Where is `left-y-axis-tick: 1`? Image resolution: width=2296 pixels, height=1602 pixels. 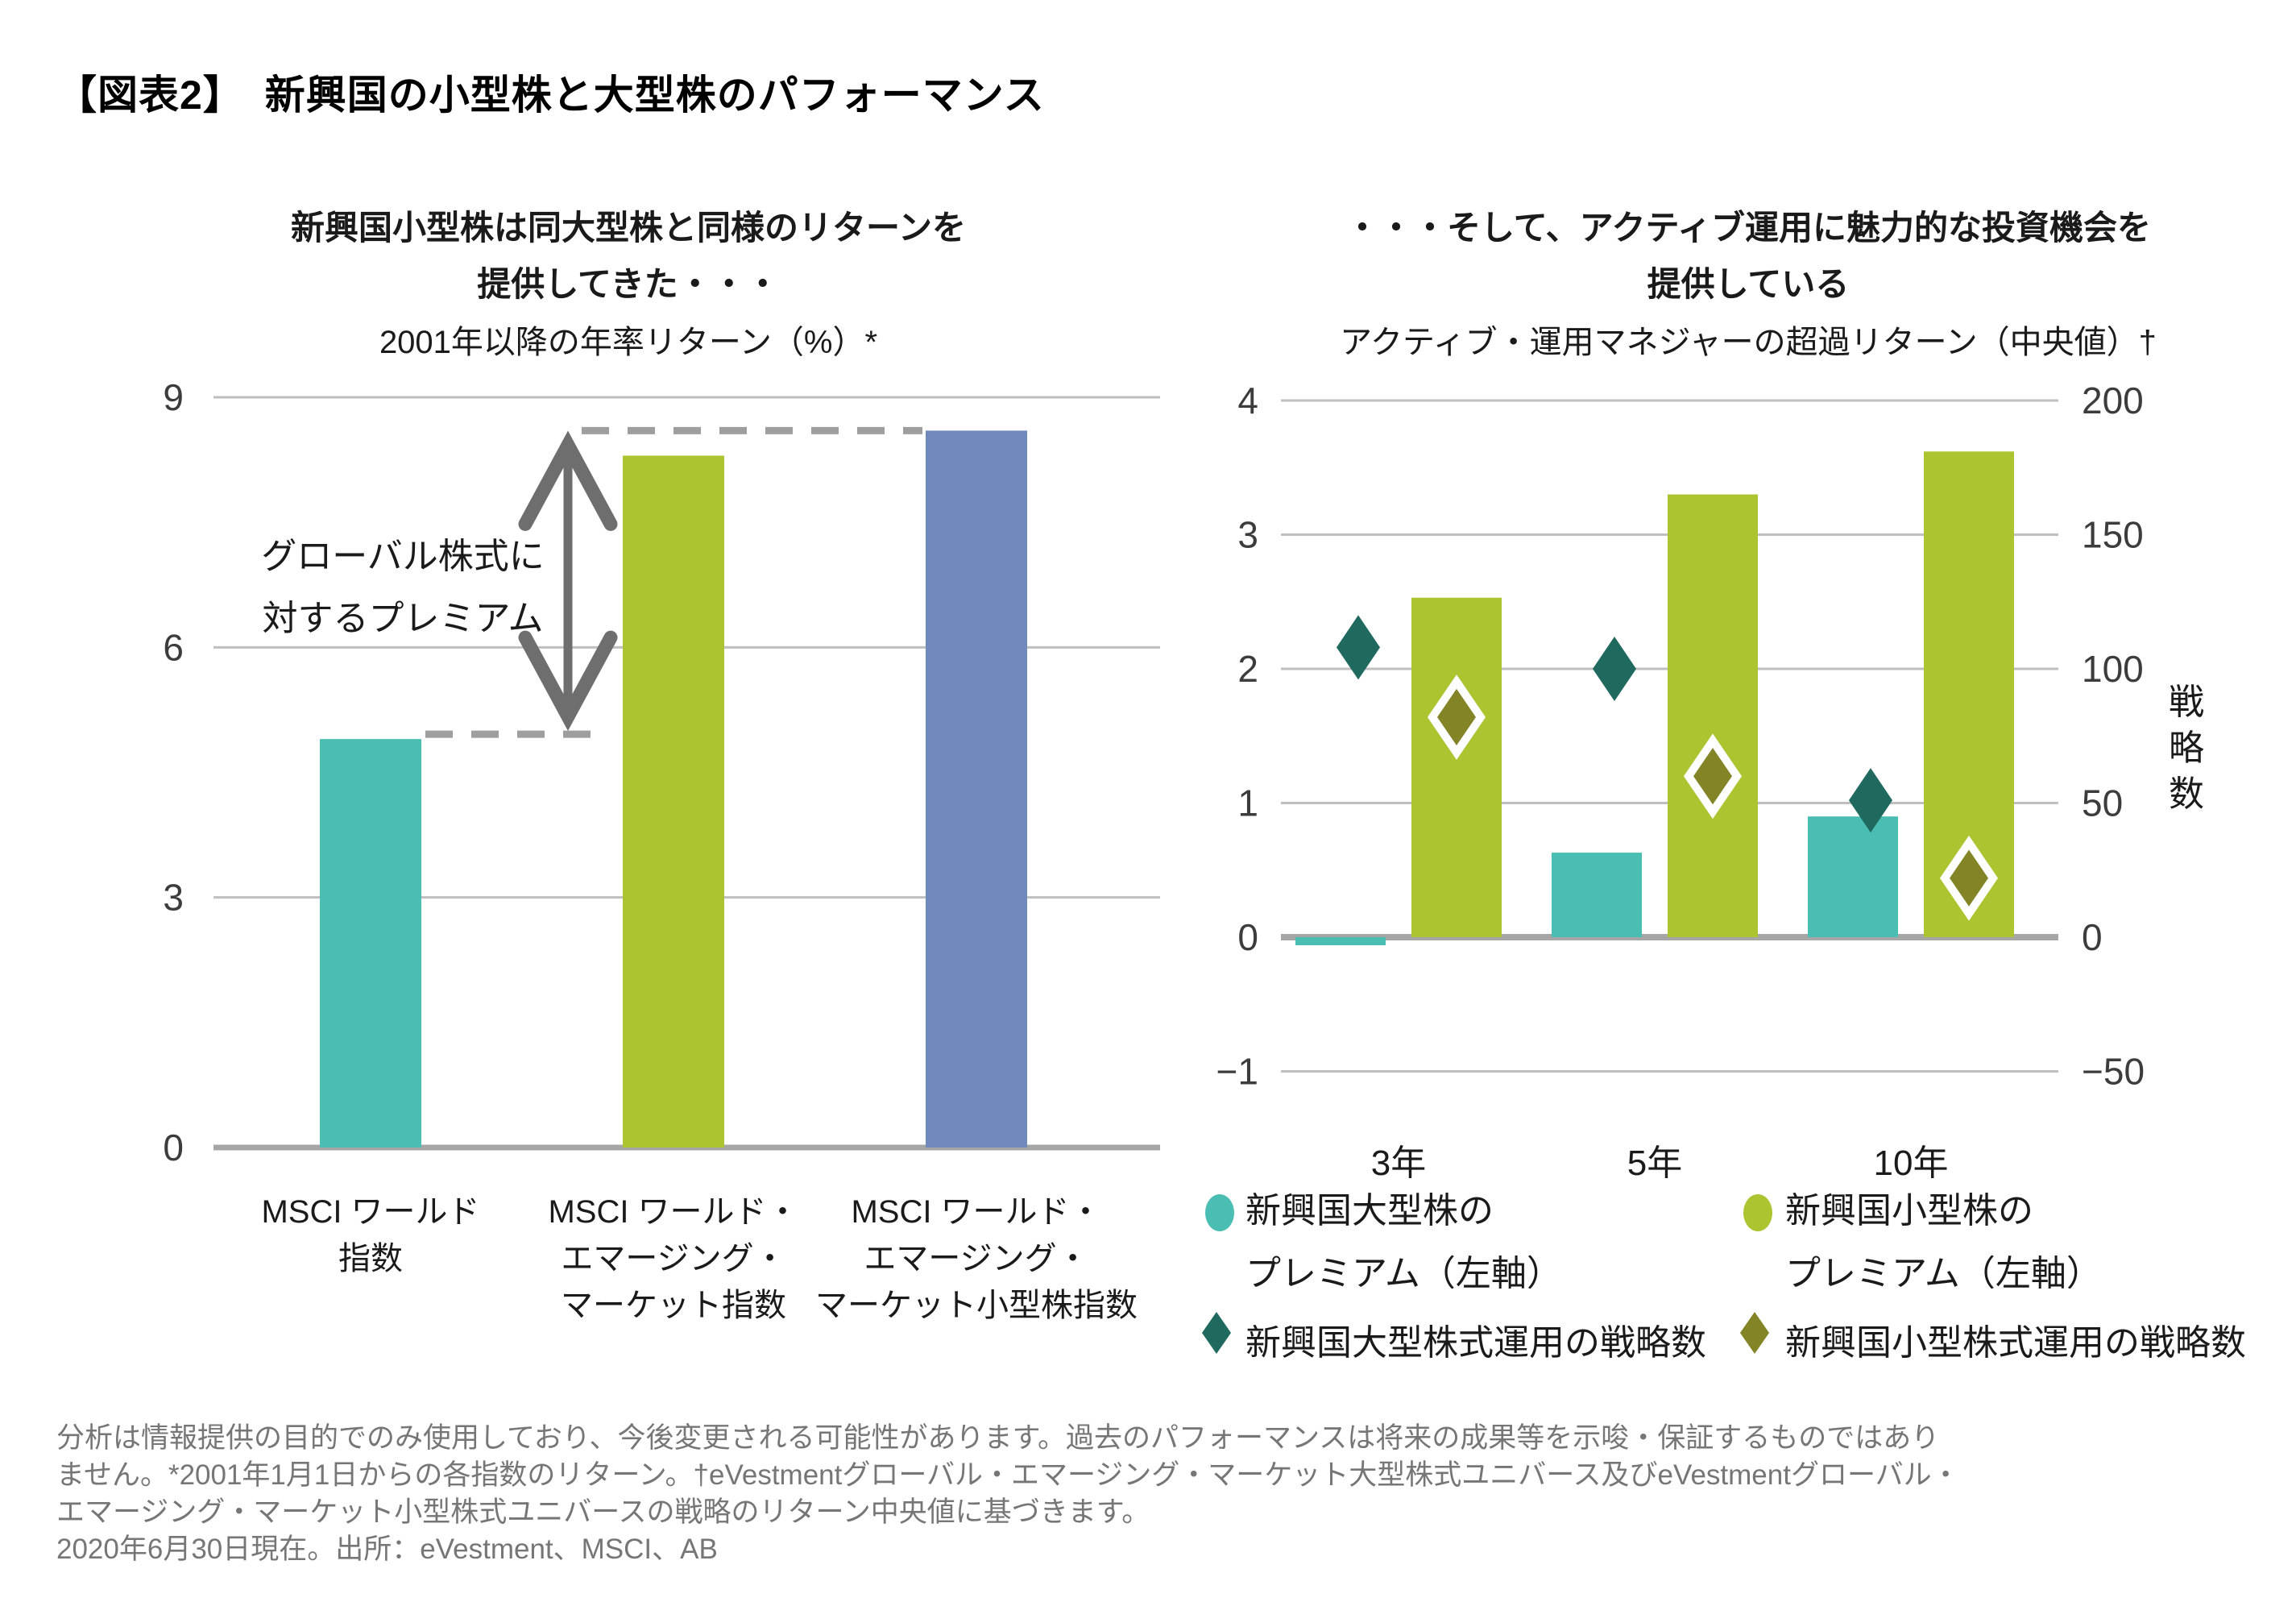
left-y-axis-tick: 1 is located at coordinates (1247, 803).